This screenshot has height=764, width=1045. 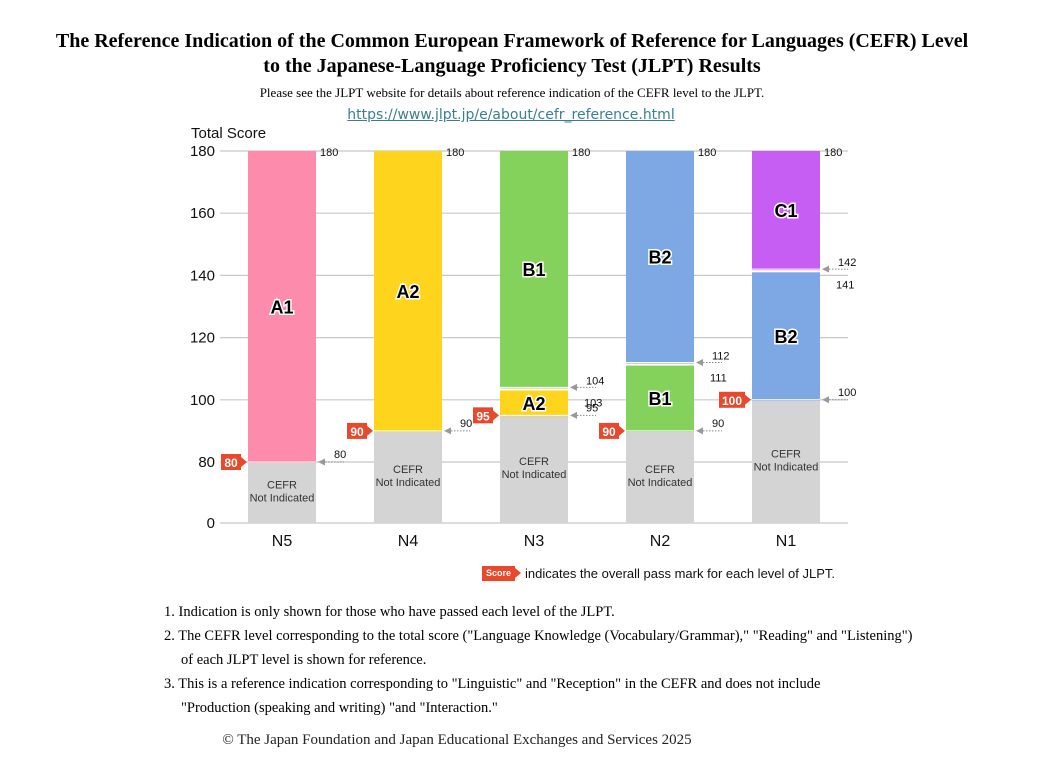 What do you see at coordinates (845, 285) in the screenshot?
I see `boundary-label: 141` at bounding box center [845, 285].